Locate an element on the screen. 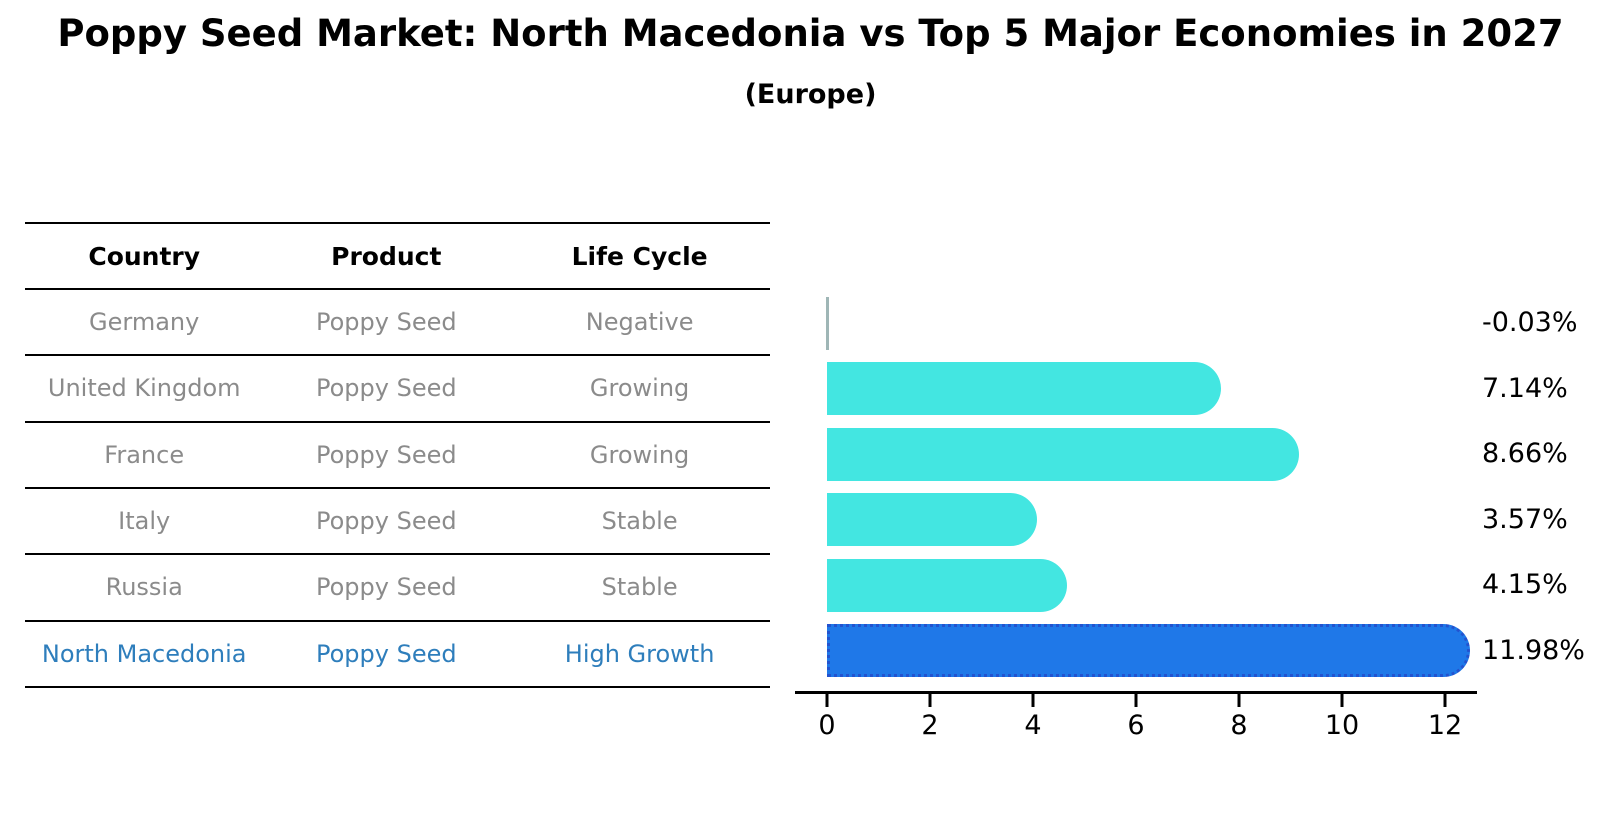  cell-country: Russia is located at coordinates (144, 587).